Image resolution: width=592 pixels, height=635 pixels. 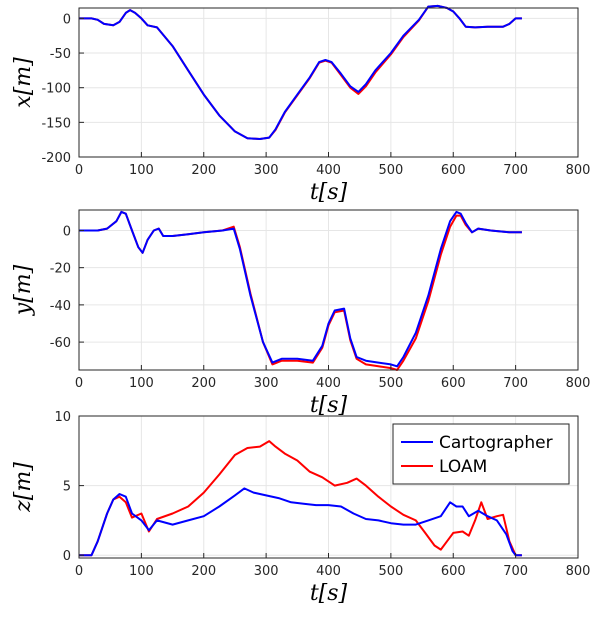 What do you see at coordinates (300, 522) in the screenshot?
I see `series-line-cartographer` at bounding box center [300, 522].